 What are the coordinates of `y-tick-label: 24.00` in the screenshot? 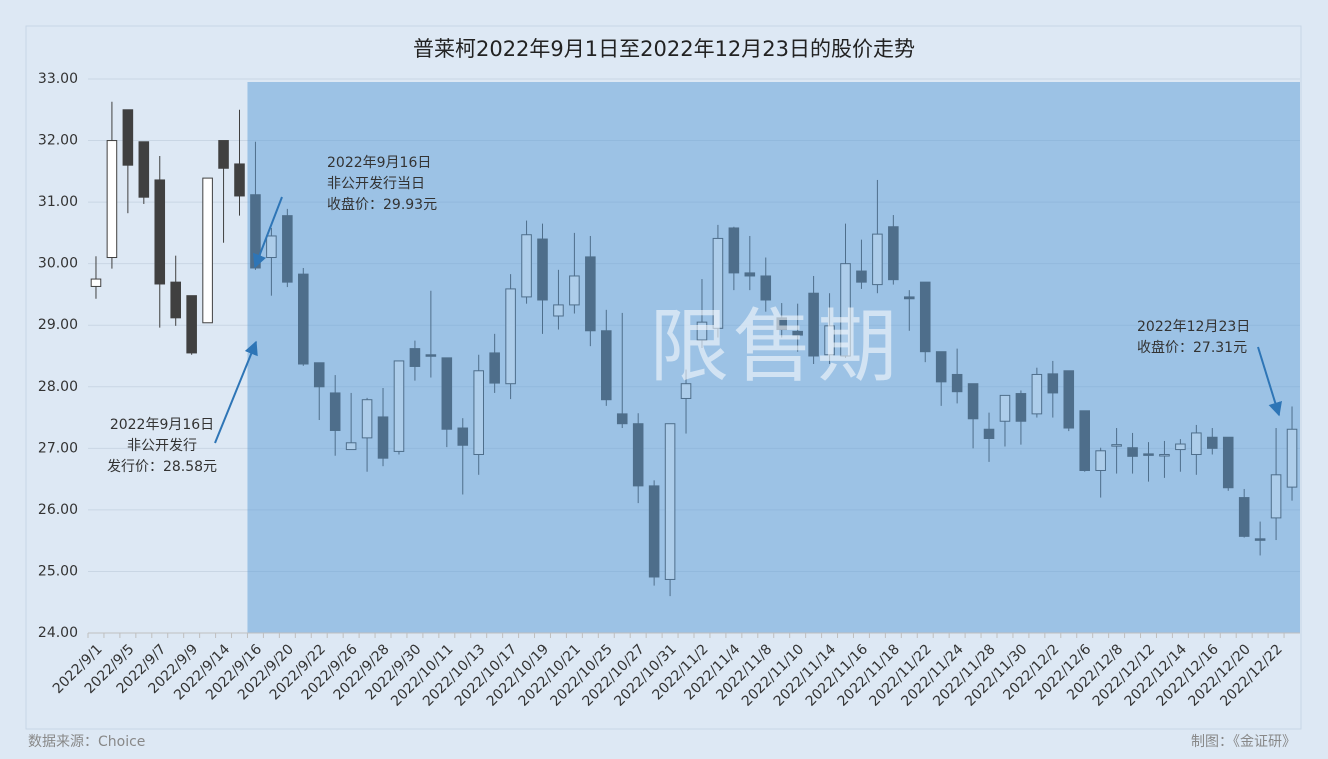 It's located at (58, 633).